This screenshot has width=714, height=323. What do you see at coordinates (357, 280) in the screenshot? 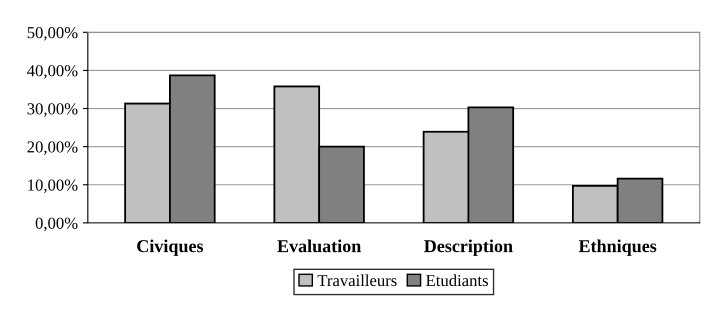
I see `legend-label: Travailleurs` at bounding box center [357, 280].